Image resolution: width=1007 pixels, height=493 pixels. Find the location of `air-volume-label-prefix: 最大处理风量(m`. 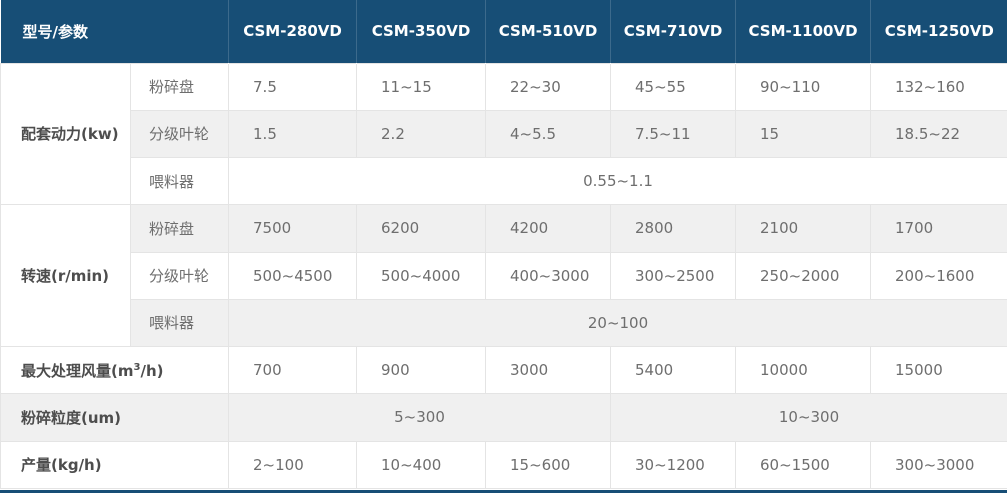

air-volume-label-prefix: 最大处理风量(m is located at coordinates (77, 370).